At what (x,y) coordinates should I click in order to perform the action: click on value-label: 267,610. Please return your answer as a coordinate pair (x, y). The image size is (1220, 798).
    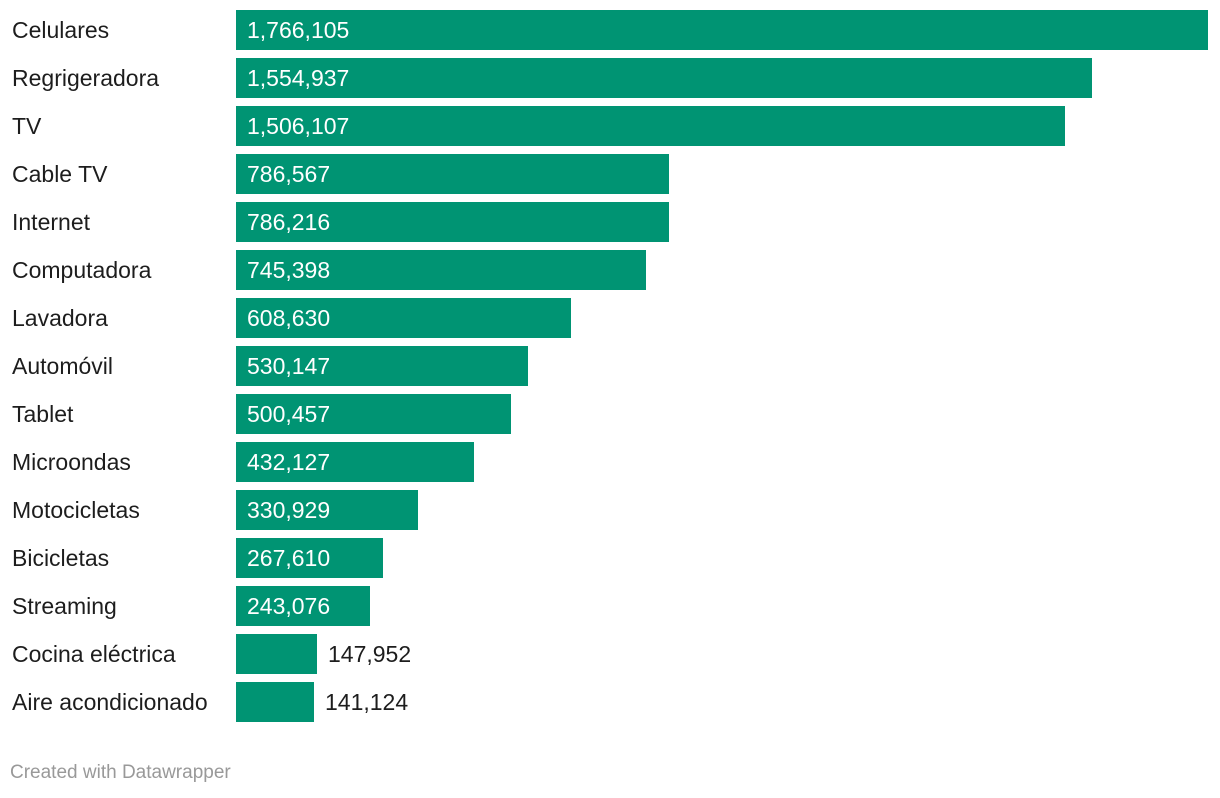
    Looking at the image, I should click on (289, 558).